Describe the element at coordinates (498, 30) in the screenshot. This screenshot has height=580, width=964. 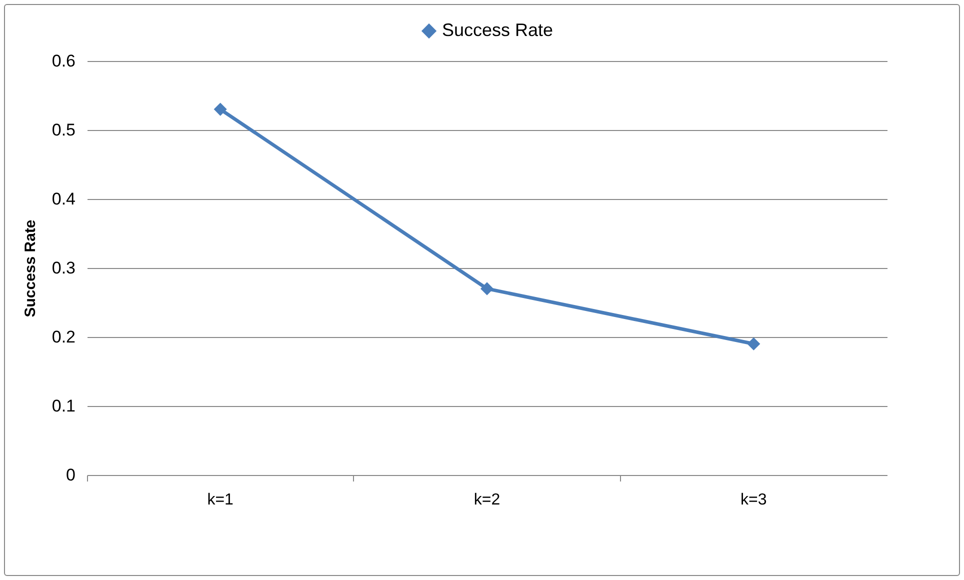
I see `legend-label: Success Rate` at that location.